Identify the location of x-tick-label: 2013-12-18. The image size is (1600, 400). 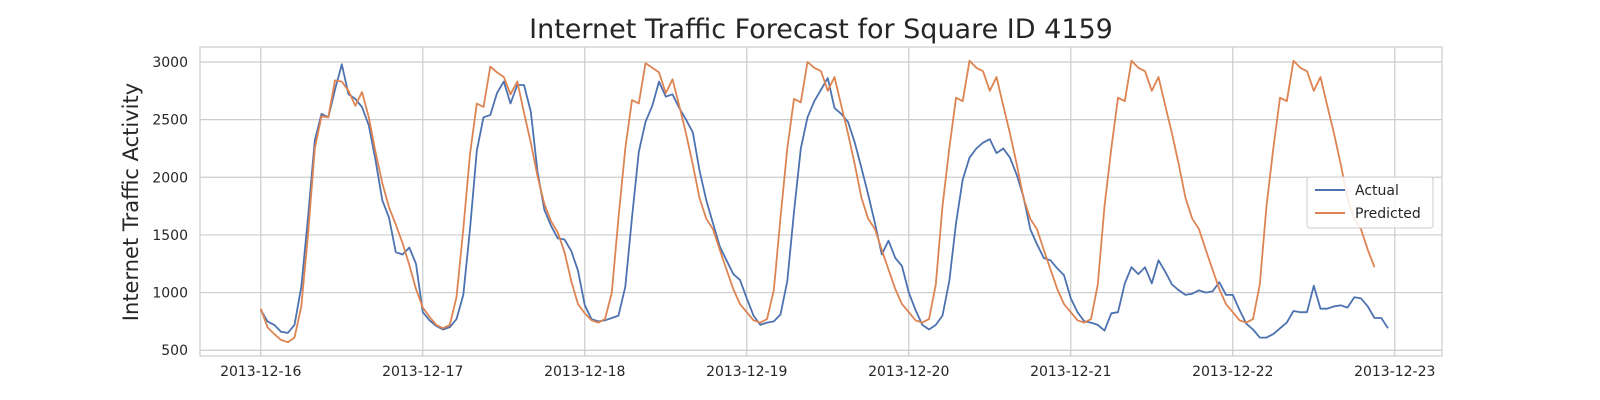
(584, 372).